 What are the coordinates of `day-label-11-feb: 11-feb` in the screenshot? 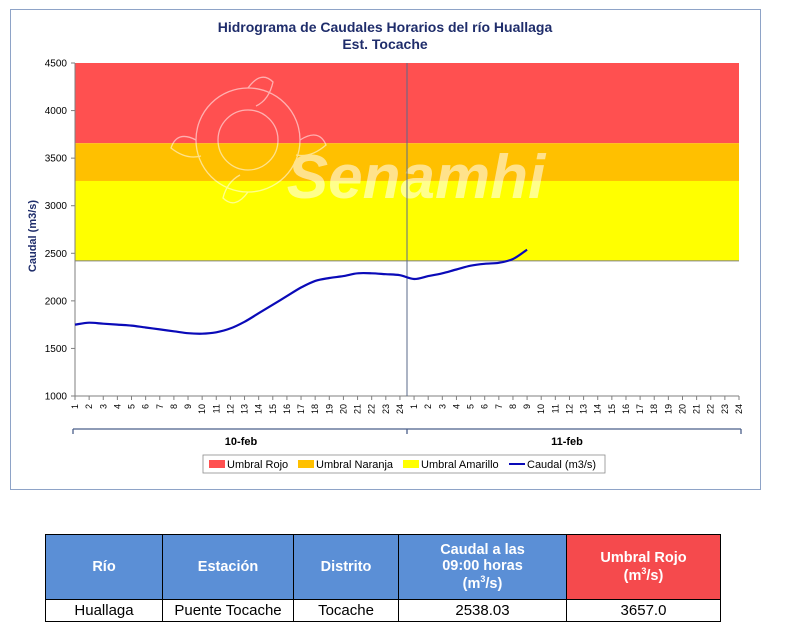 It's located at (567, 442).